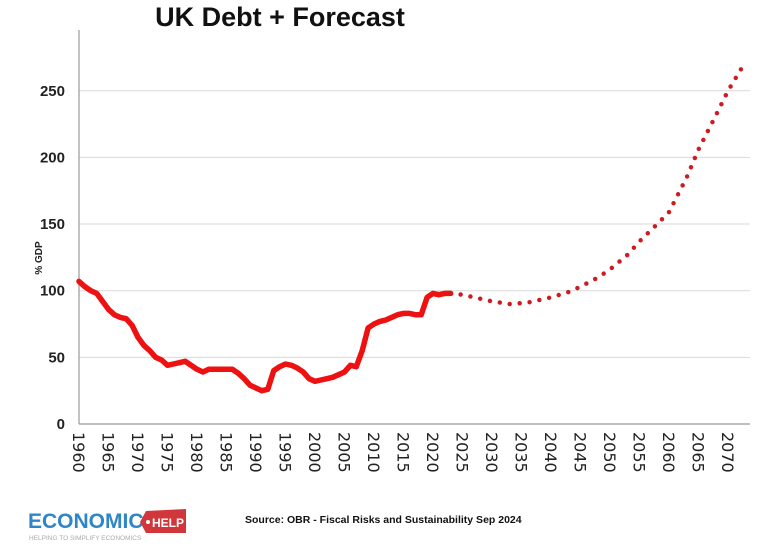 The image size is (768, 555). I want to click on logo-tag-shape, so click(163, 521).